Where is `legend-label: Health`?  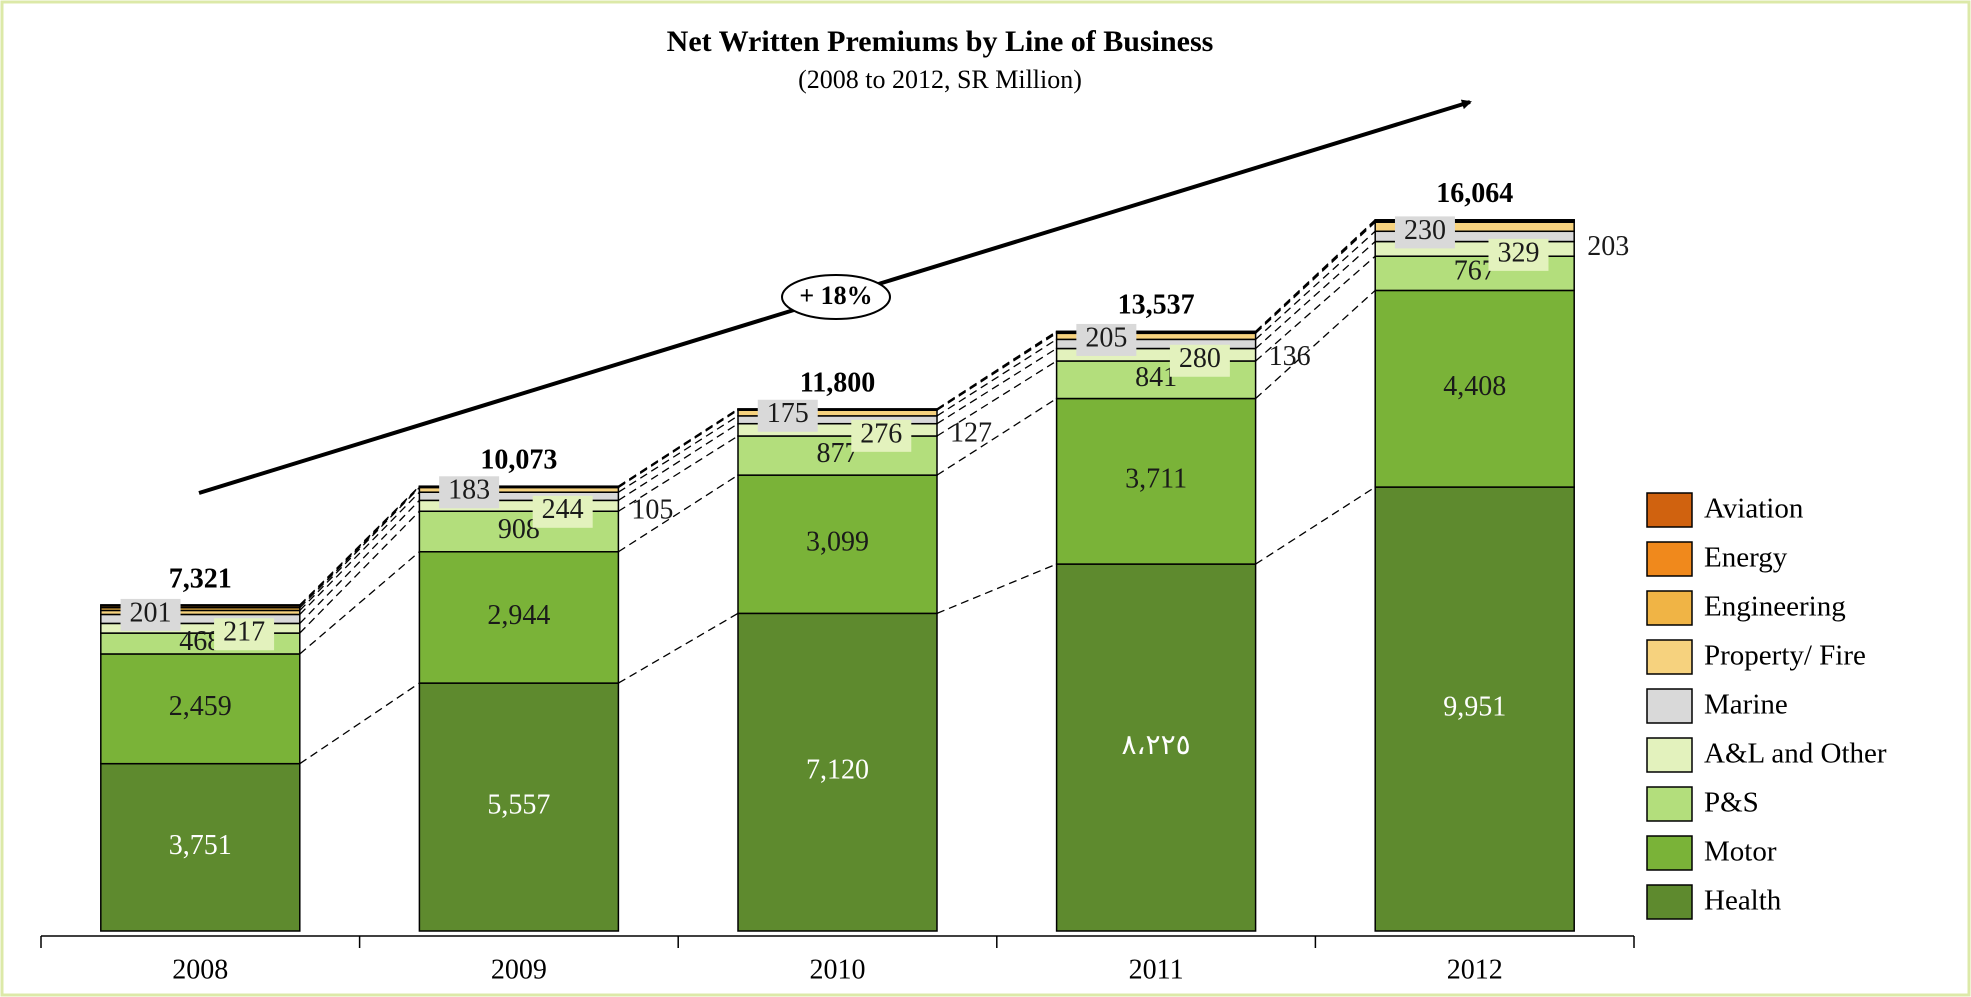 legend-label: Health is located at coordinates (1743, 901).